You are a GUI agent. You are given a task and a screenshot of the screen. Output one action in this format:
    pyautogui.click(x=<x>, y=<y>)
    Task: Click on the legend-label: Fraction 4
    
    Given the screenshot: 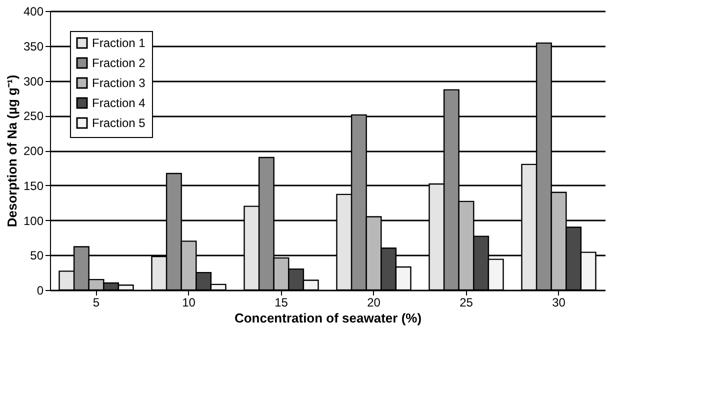 What is the action you would take?
    pyautogui.click(x=119, y=103)
    